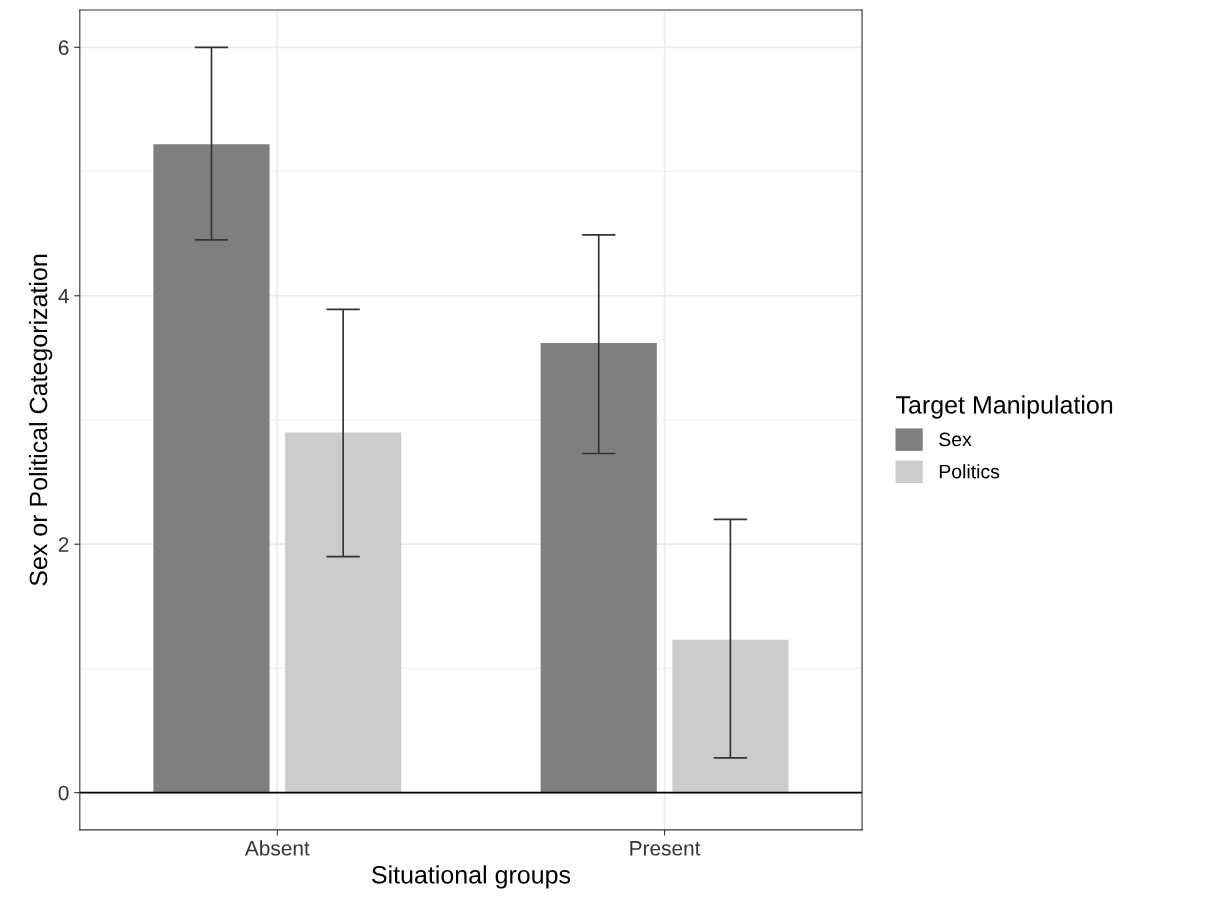 This screenshot has height=915, width=1228. What do you see at coordinates (63, 48) in the screenshot?
I see `y-tick-label: 6` at bounding box center [63, 48].